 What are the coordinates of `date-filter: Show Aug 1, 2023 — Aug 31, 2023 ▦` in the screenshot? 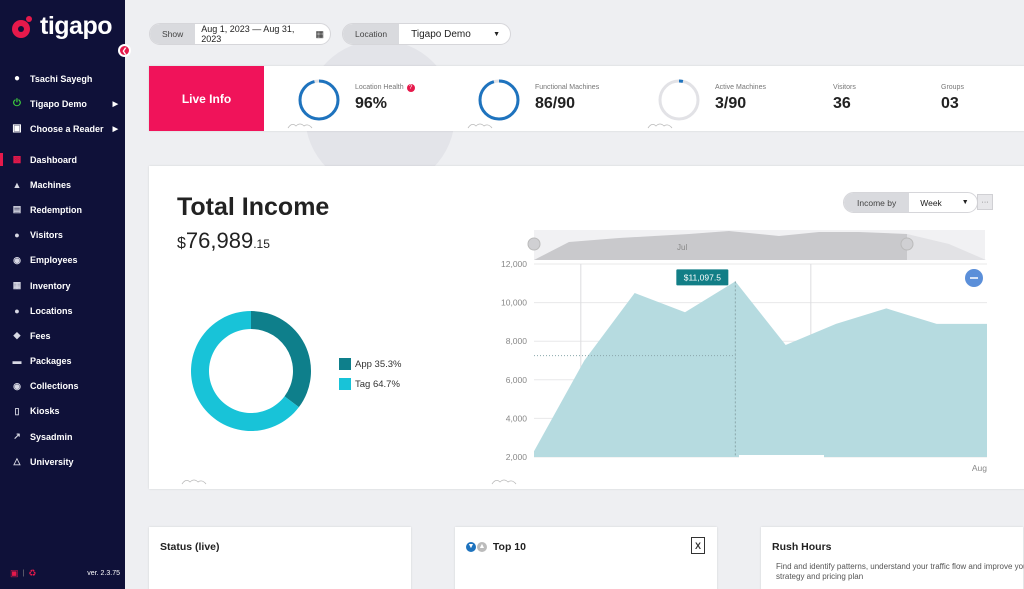 It's located at (240, 34).